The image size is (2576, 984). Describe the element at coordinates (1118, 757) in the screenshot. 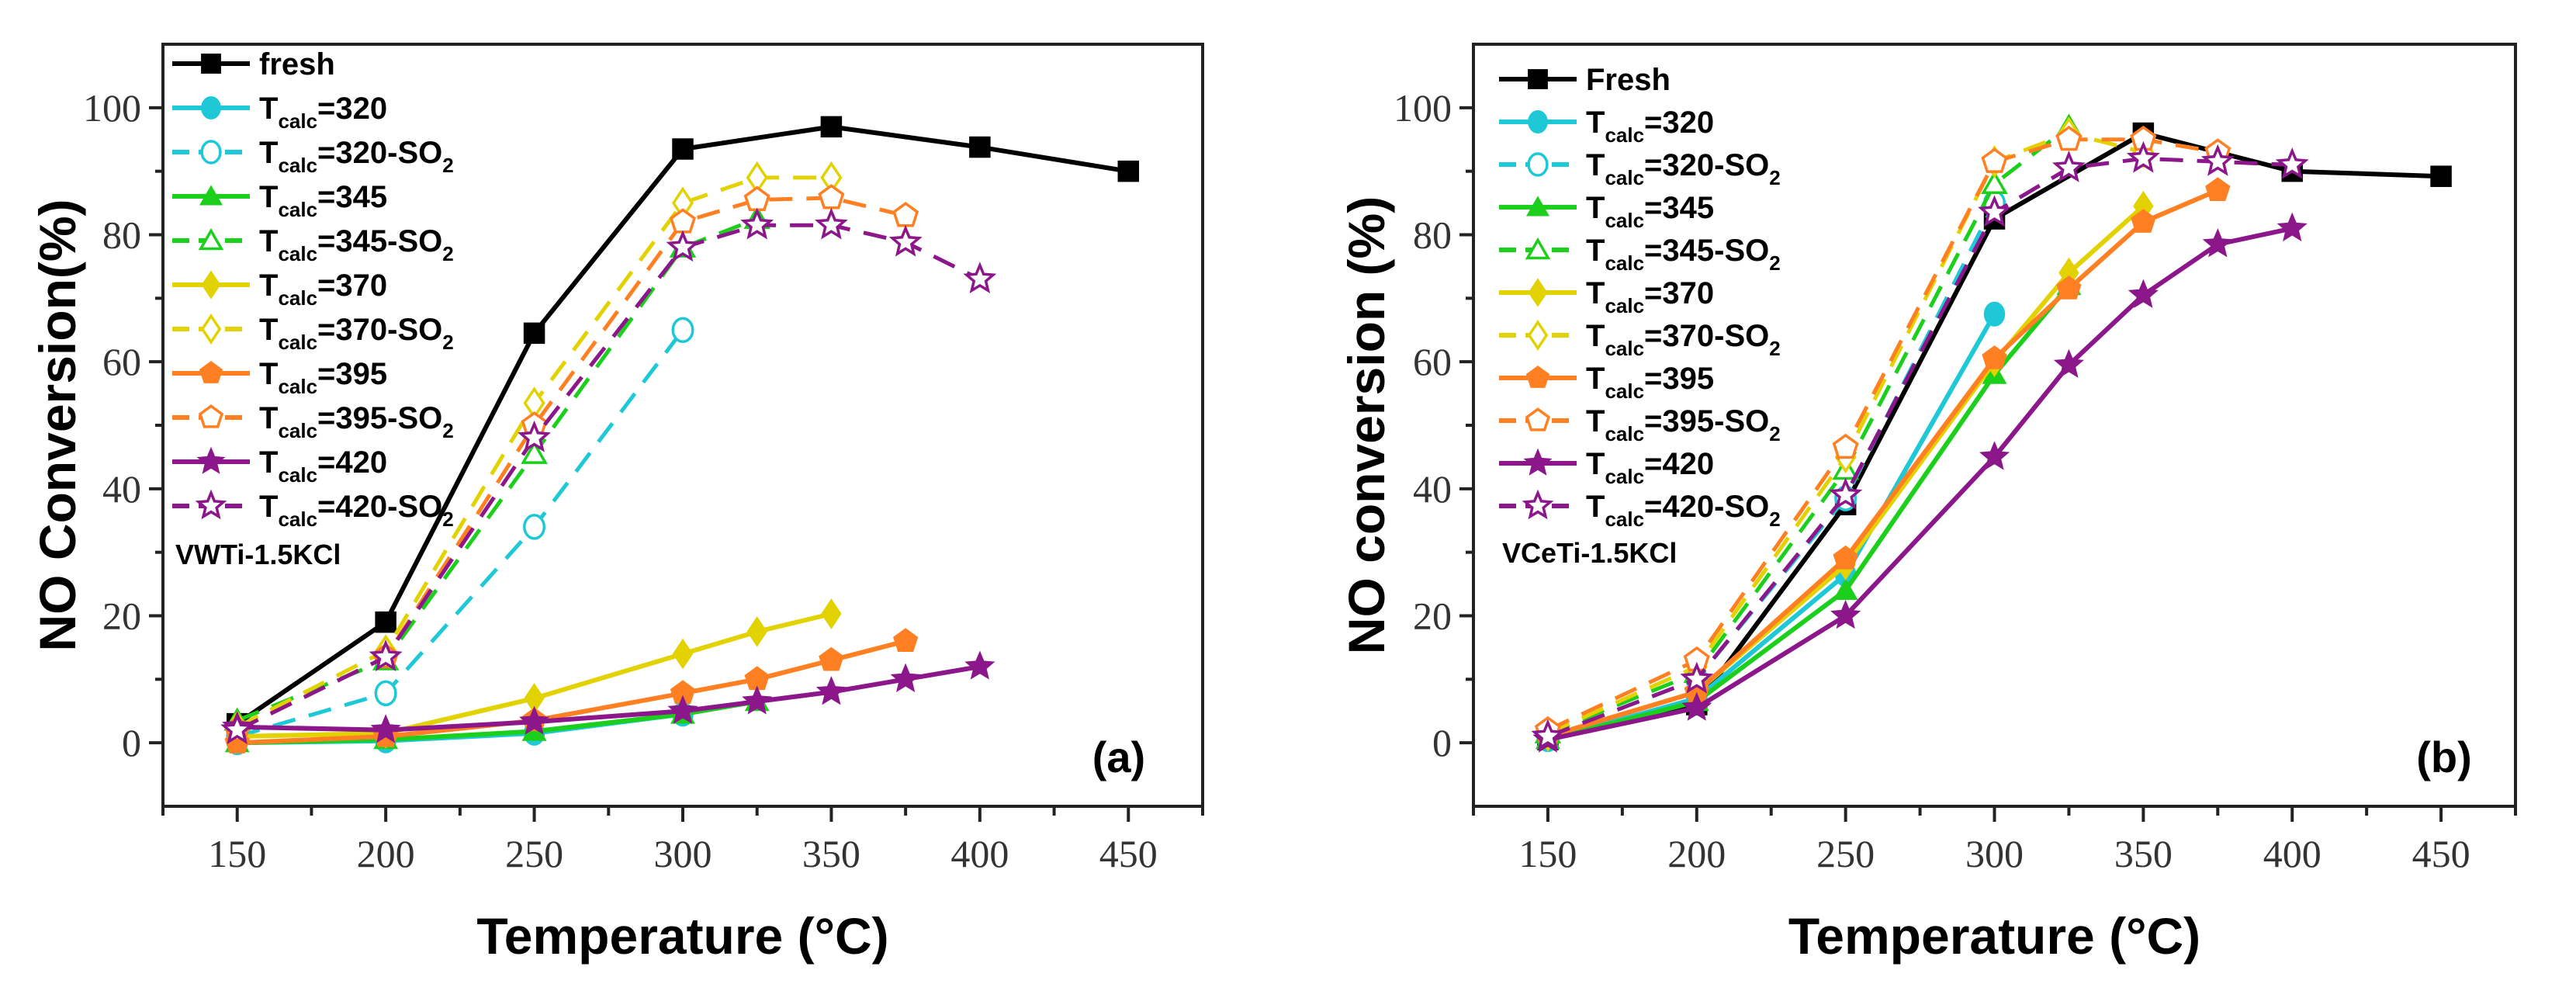

I see `panel-label: (a)` at that location.